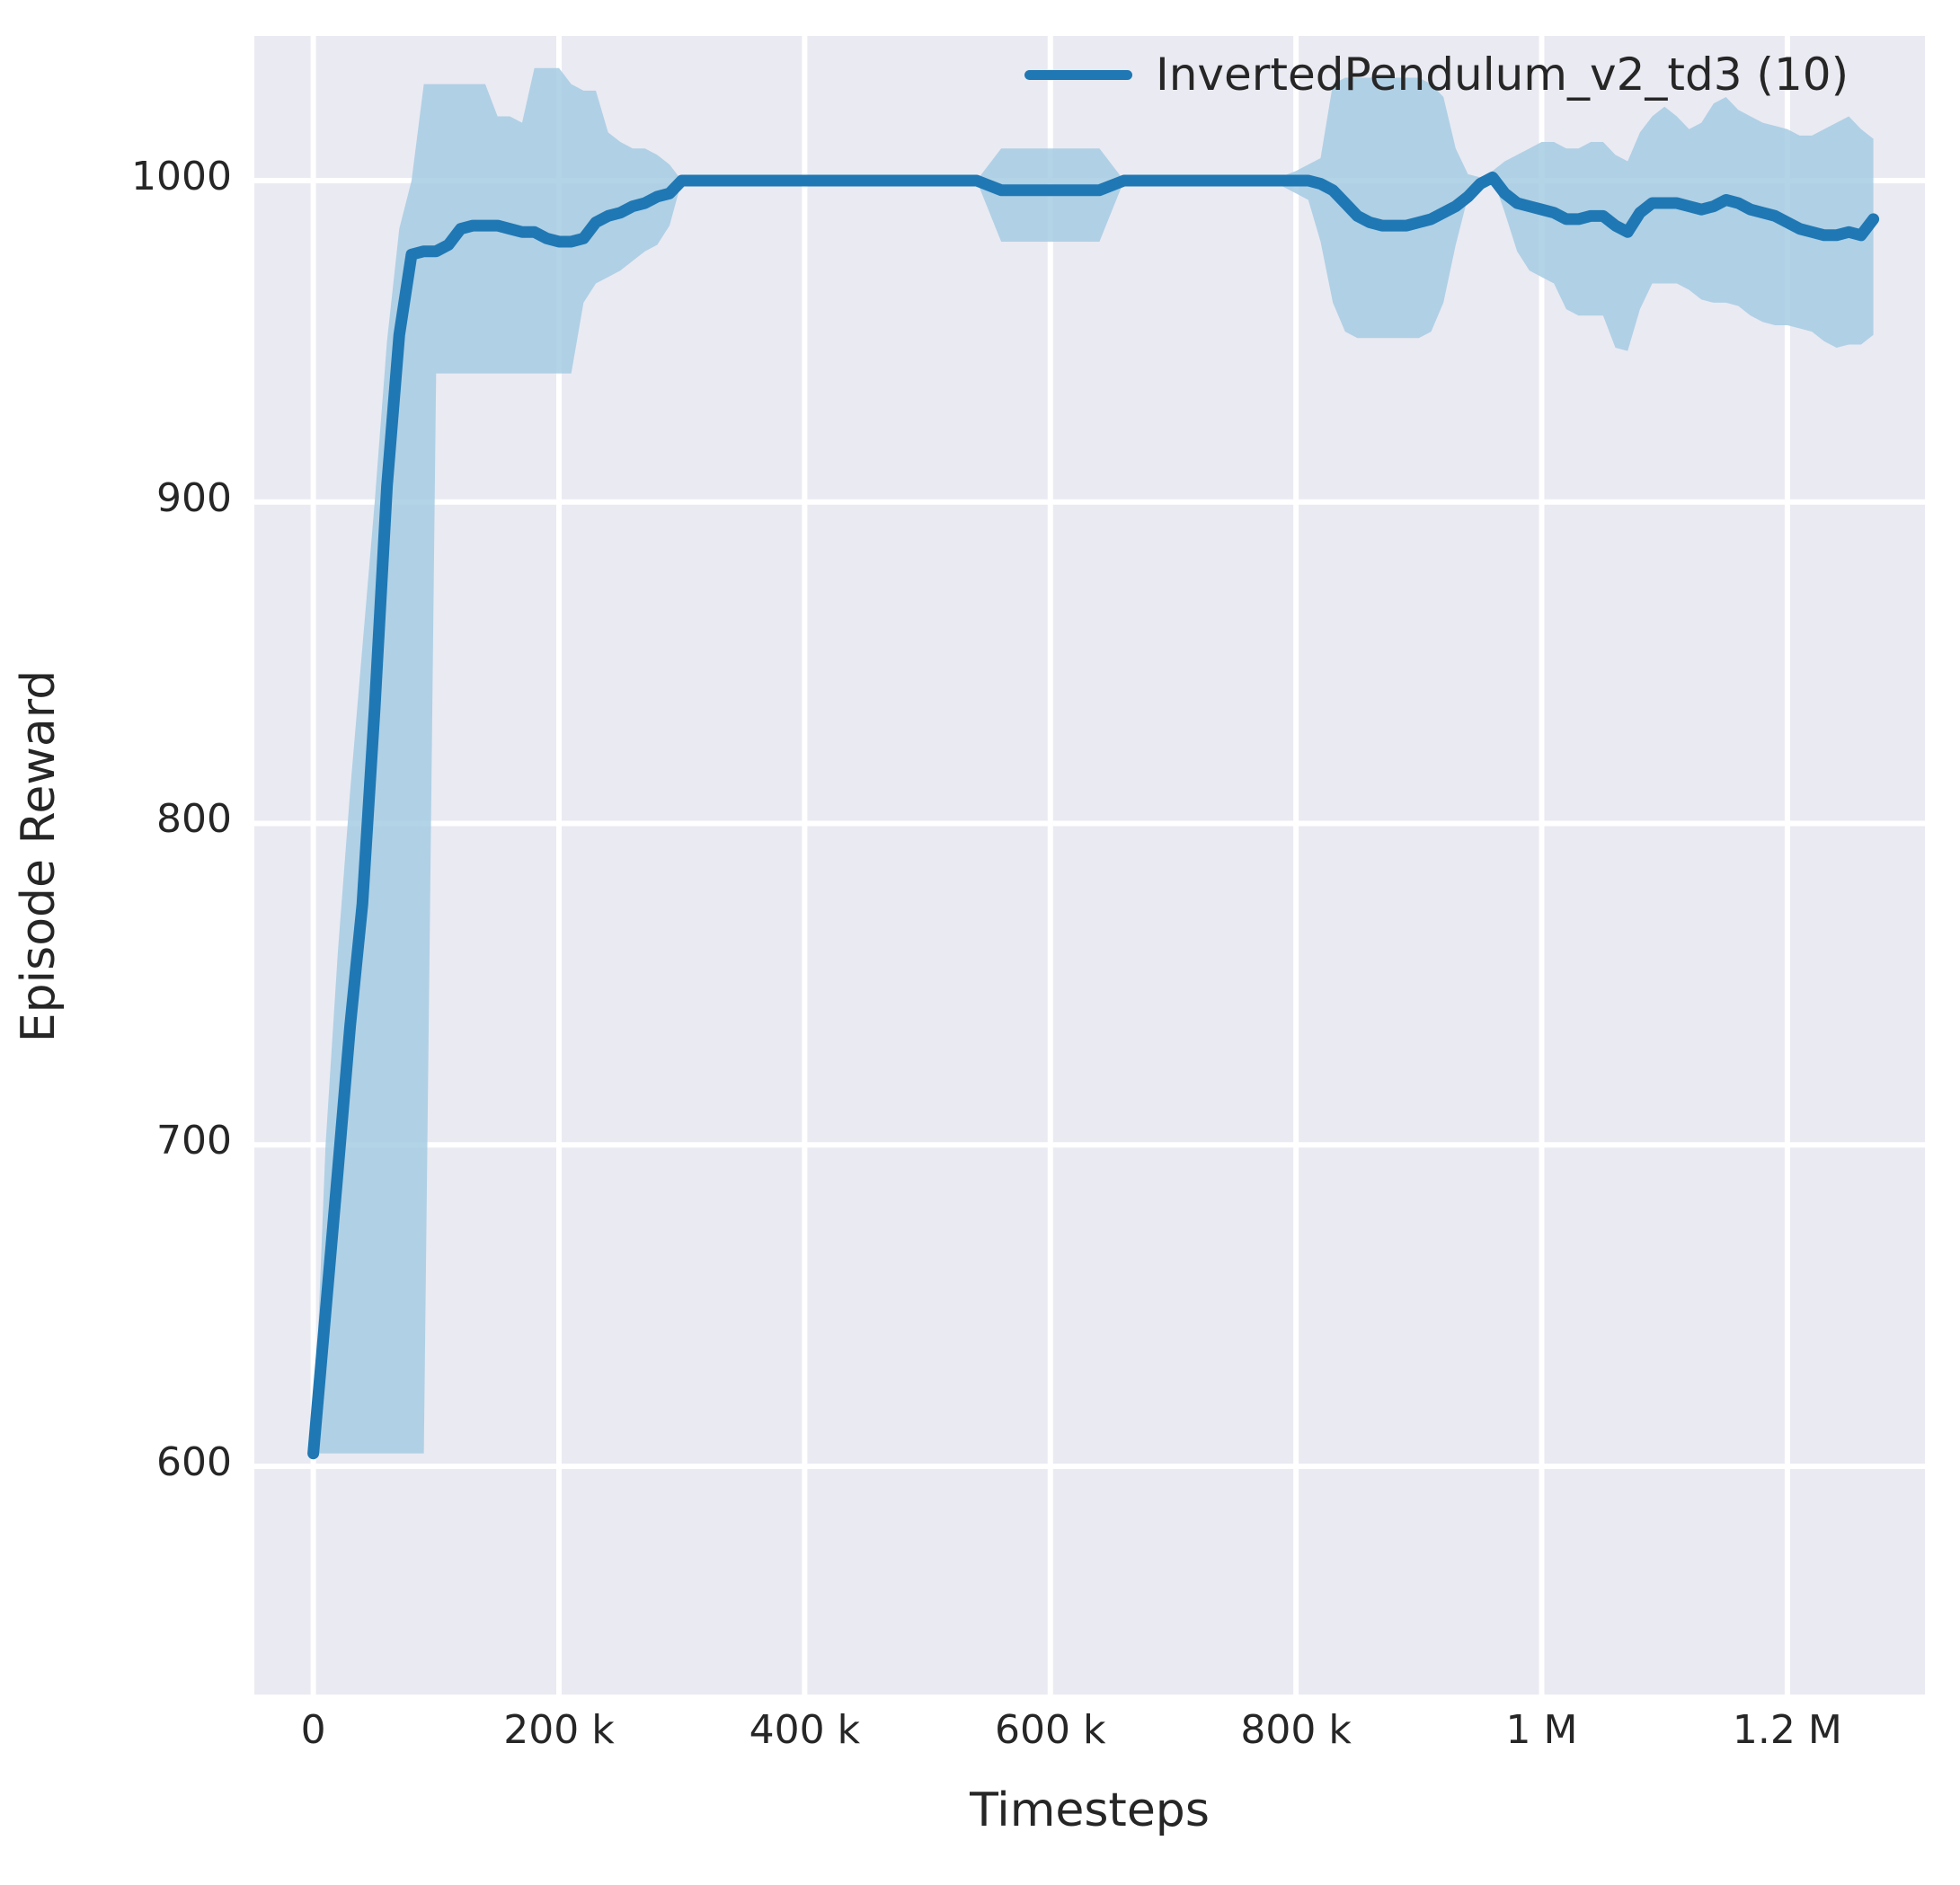 This screenshot has height=1885, width=1960. Describe the element at coordinates (194, 1461) in the screenshot. I see `y-tick-text: 600` at that location.